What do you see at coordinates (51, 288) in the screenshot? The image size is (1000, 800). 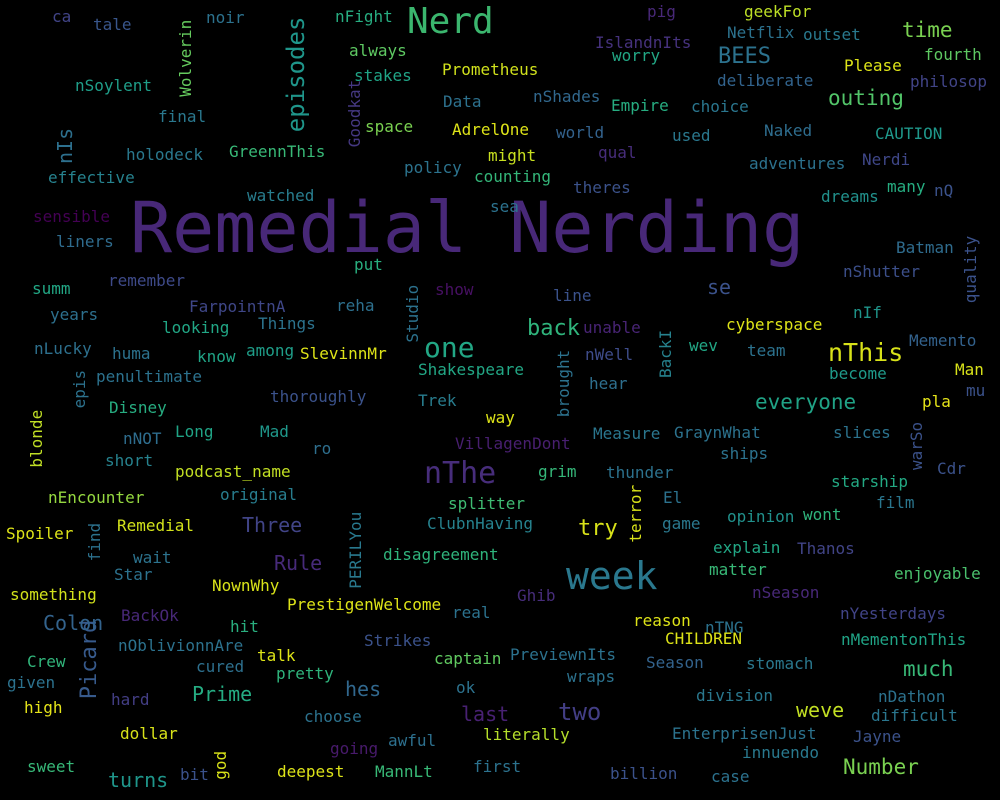 I see `cloud-word: summ` at bounding box center [51, 288].